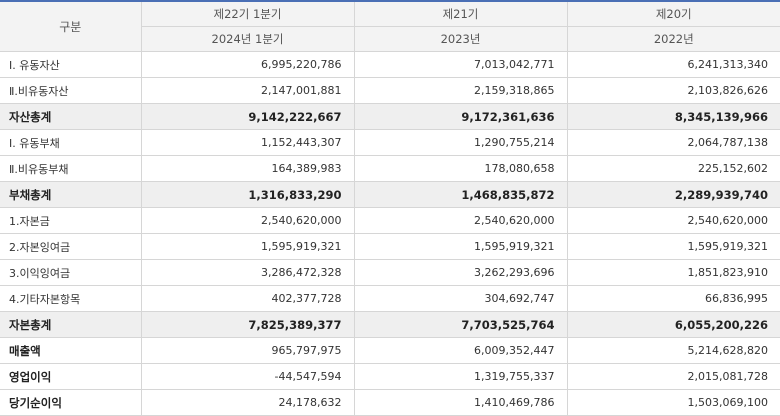  Describe the element at coordinates (247, 142) in the screenshot. I see `row-value-1: 1,152,443,307` at that location.